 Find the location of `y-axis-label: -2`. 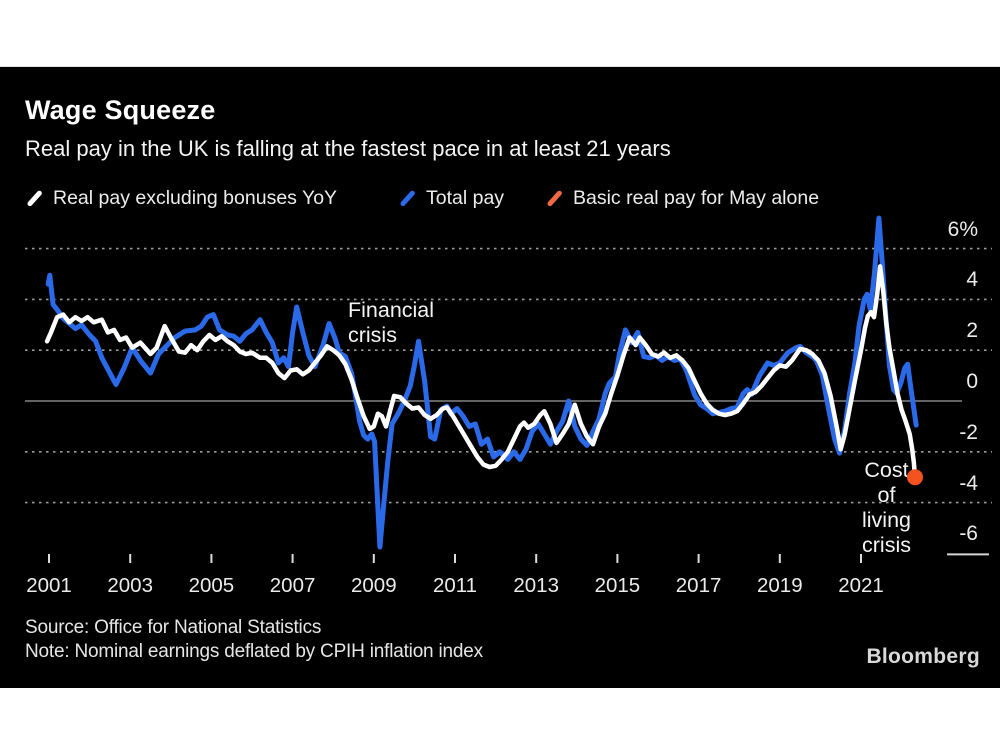

y-axis-label: -2 is located at coordinates (968, 432).